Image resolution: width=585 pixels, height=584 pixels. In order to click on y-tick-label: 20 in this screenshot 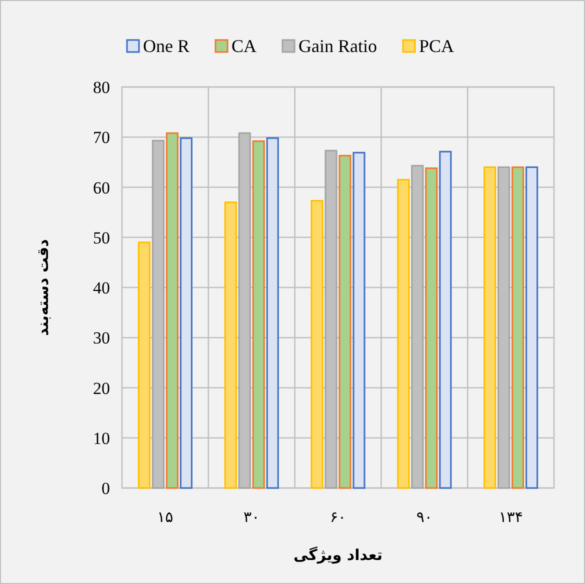, I will do `click(101, 388)`.